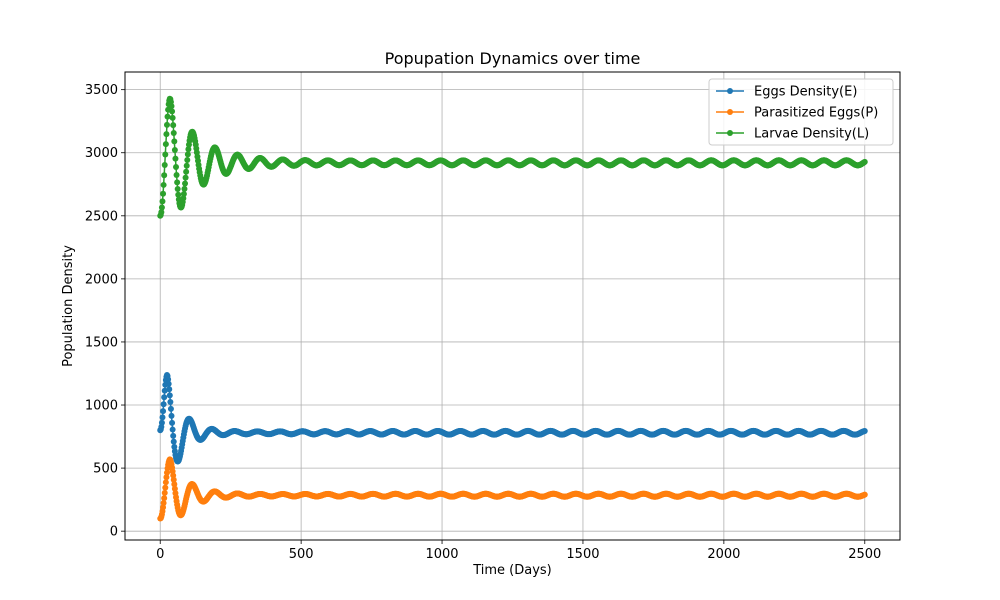  I want to click on legend-label: Eggs Density(E), so click(805, 92).